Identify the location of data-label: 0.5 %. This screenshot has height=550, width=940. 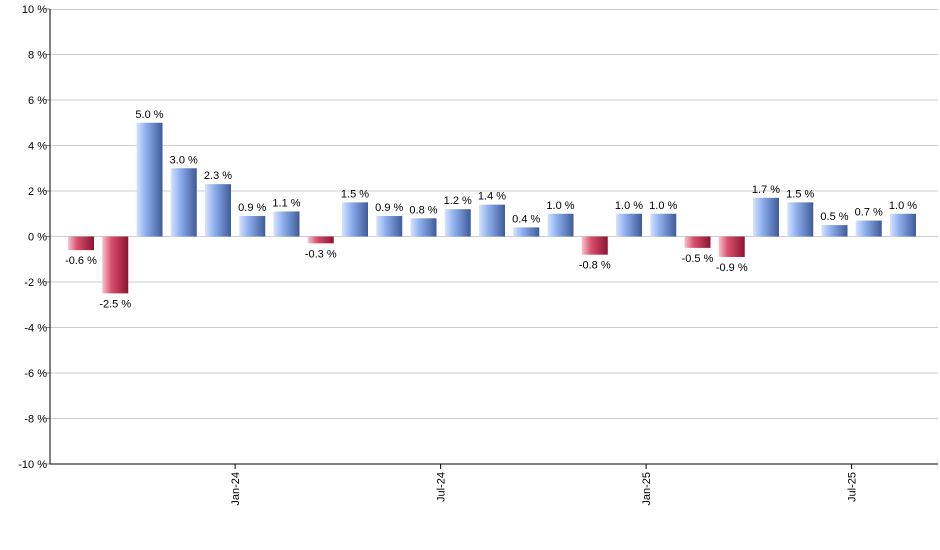
(834, 217).